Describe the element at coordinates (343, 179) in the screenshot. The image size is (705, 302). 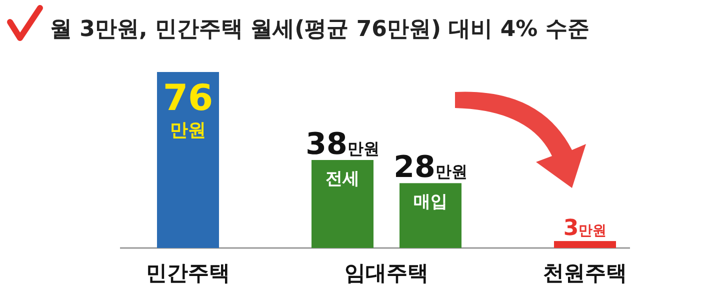
I see `annotation: 전세` at that location.